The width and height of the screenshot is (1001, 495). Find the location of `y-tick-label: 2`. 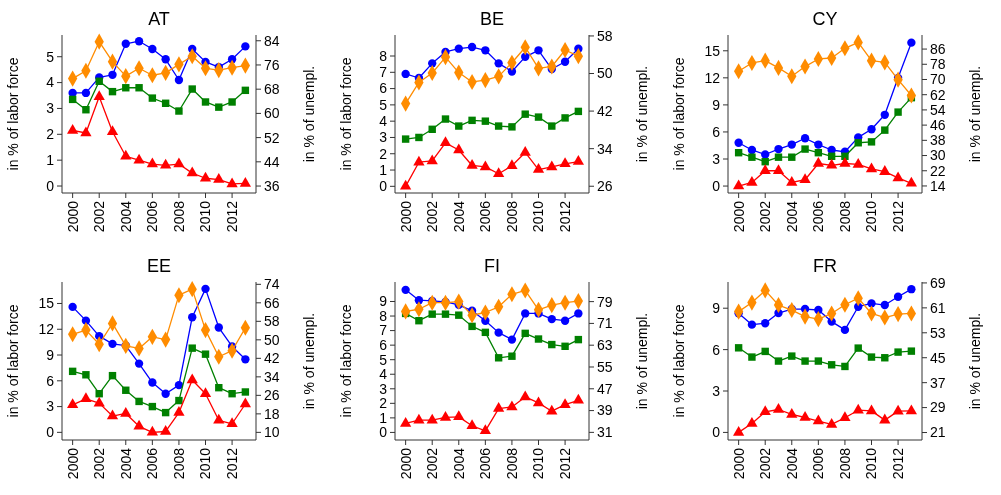

y-tick-label: 2 is located at coordinates (383, 153).